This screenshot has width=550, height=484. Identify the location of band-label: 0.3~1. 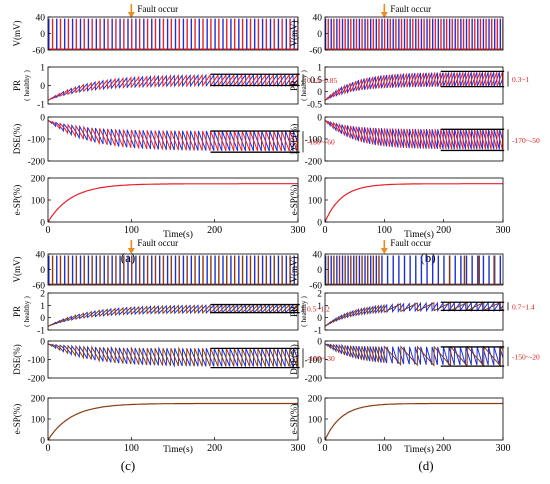
(520, 79).